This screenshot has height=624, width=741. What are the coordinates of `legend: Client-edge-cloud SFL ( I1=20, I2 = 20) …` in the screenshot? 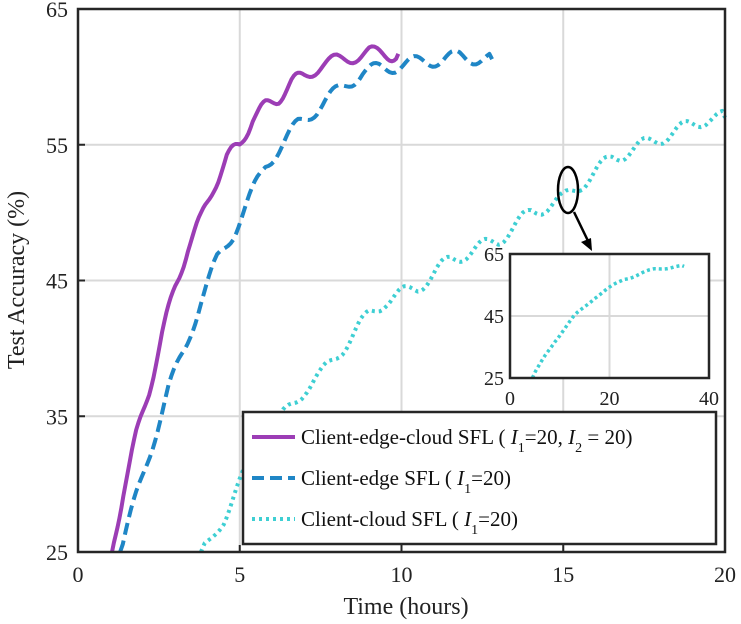 It's located at (479, 478).